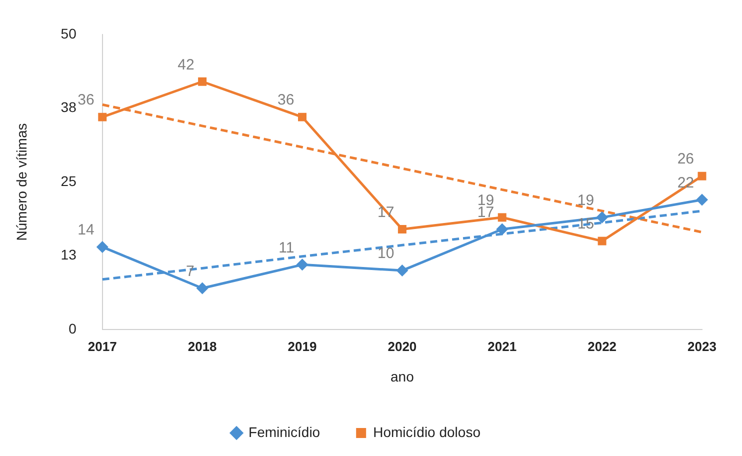 This screenshot has height=456, width=742. Describe the element at coordinates (427, 432) in the screenshot. I see `legend-label: Homicídio doloso` at that location.